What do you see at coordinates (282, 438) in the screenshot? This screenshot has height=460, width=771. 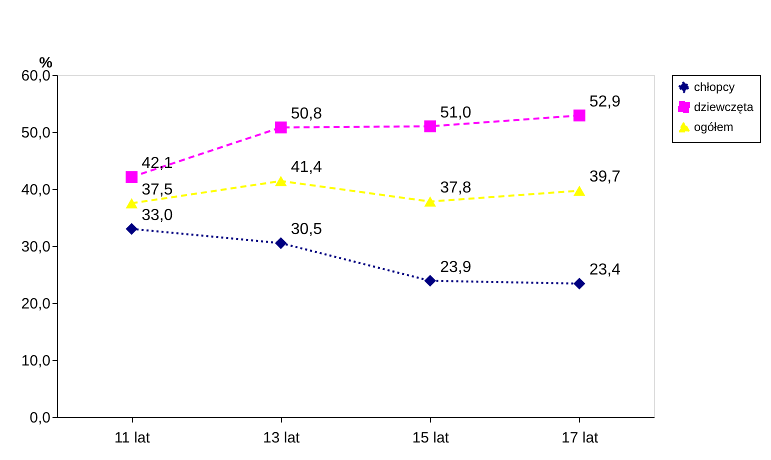 I see `x-tick-label: 13 lat` at bounding box center [282, 438].